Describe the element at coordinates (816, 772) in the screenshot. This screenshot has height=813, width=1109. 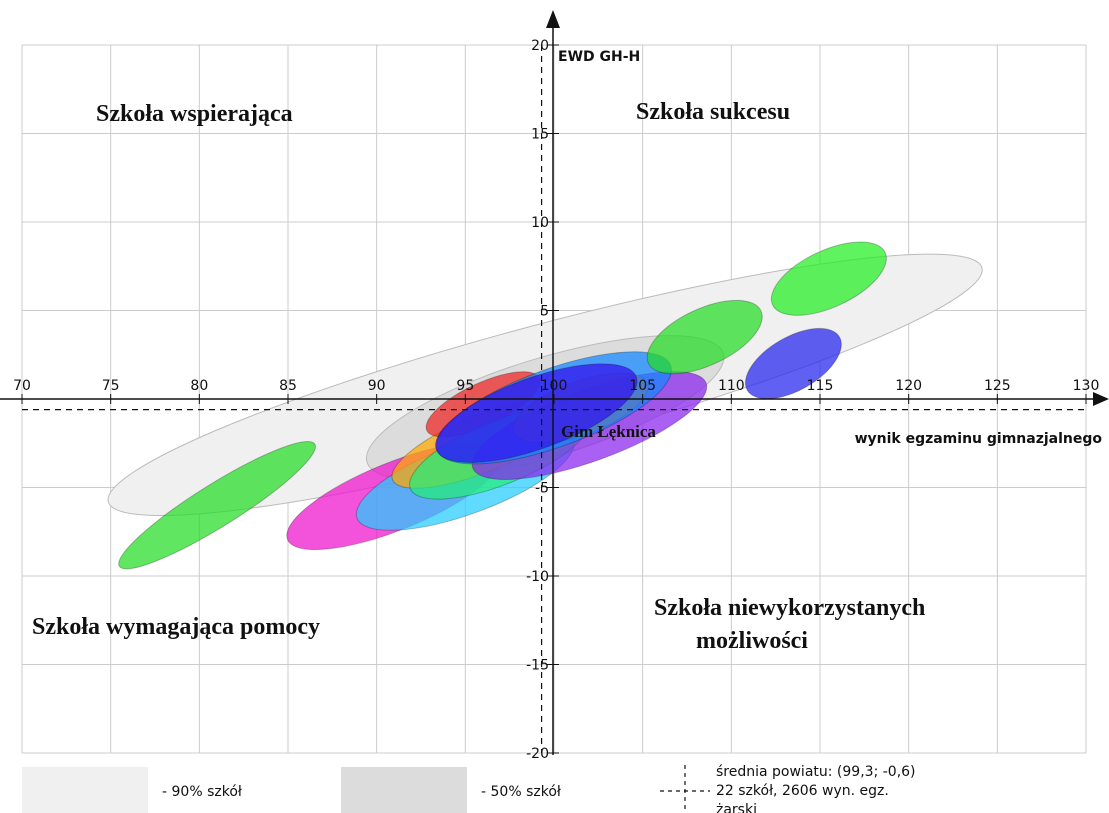
I see `legend-mean-line1: średnia powiatu: (99,3; -0,6)` at that location.